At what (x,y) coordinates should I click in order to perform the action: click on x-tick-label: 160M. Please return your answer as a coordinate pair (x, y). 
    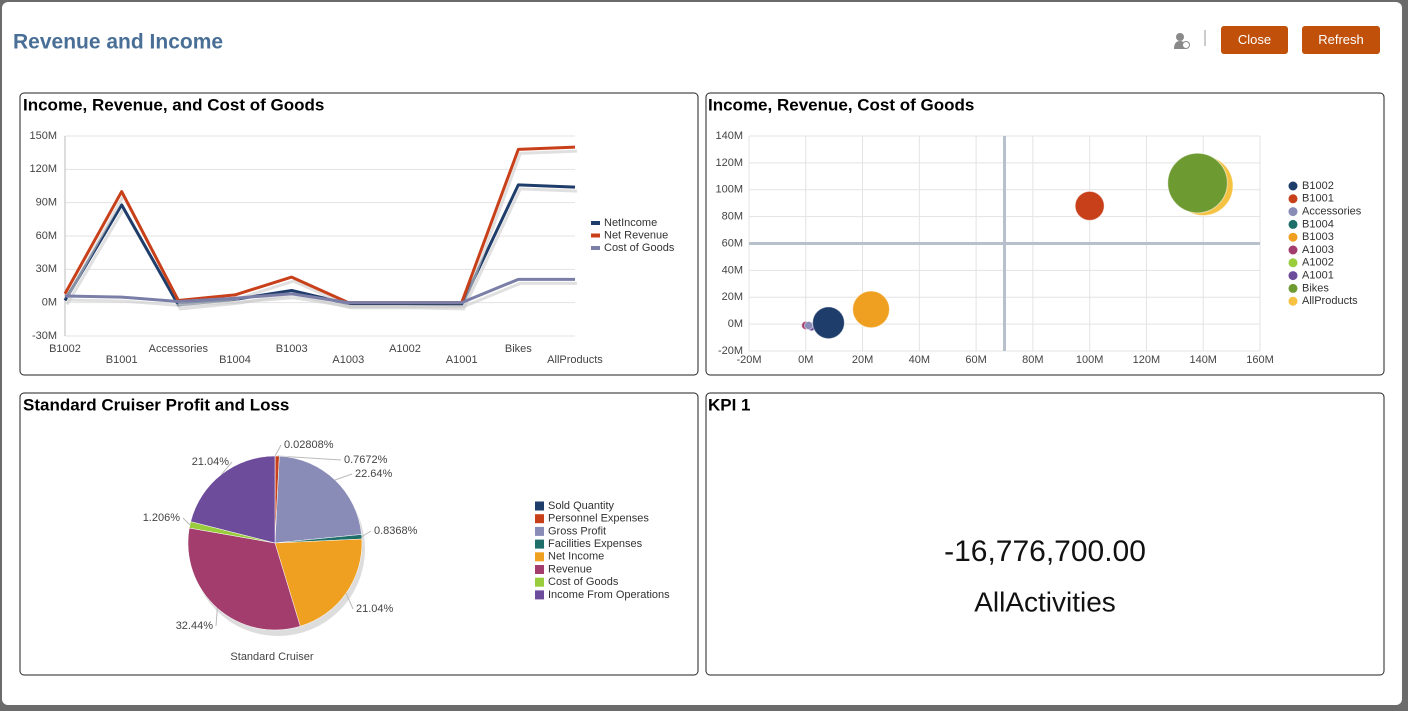
    Looking at the image, I should click on (1260, 360).